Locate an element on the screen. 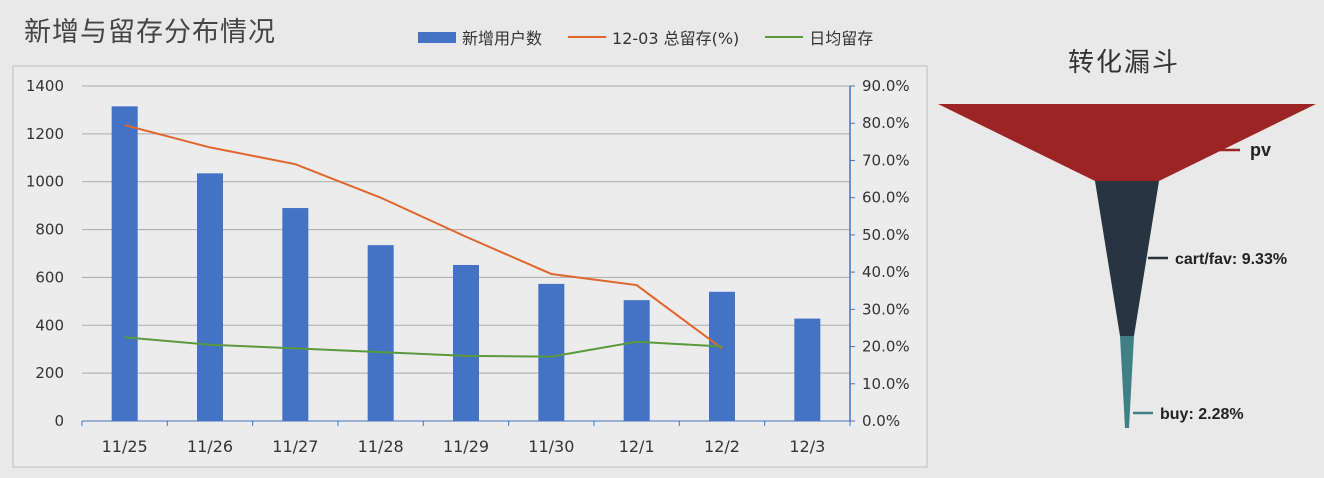  y2-tick-label: 30.0% is located at coordinates (886, 309).